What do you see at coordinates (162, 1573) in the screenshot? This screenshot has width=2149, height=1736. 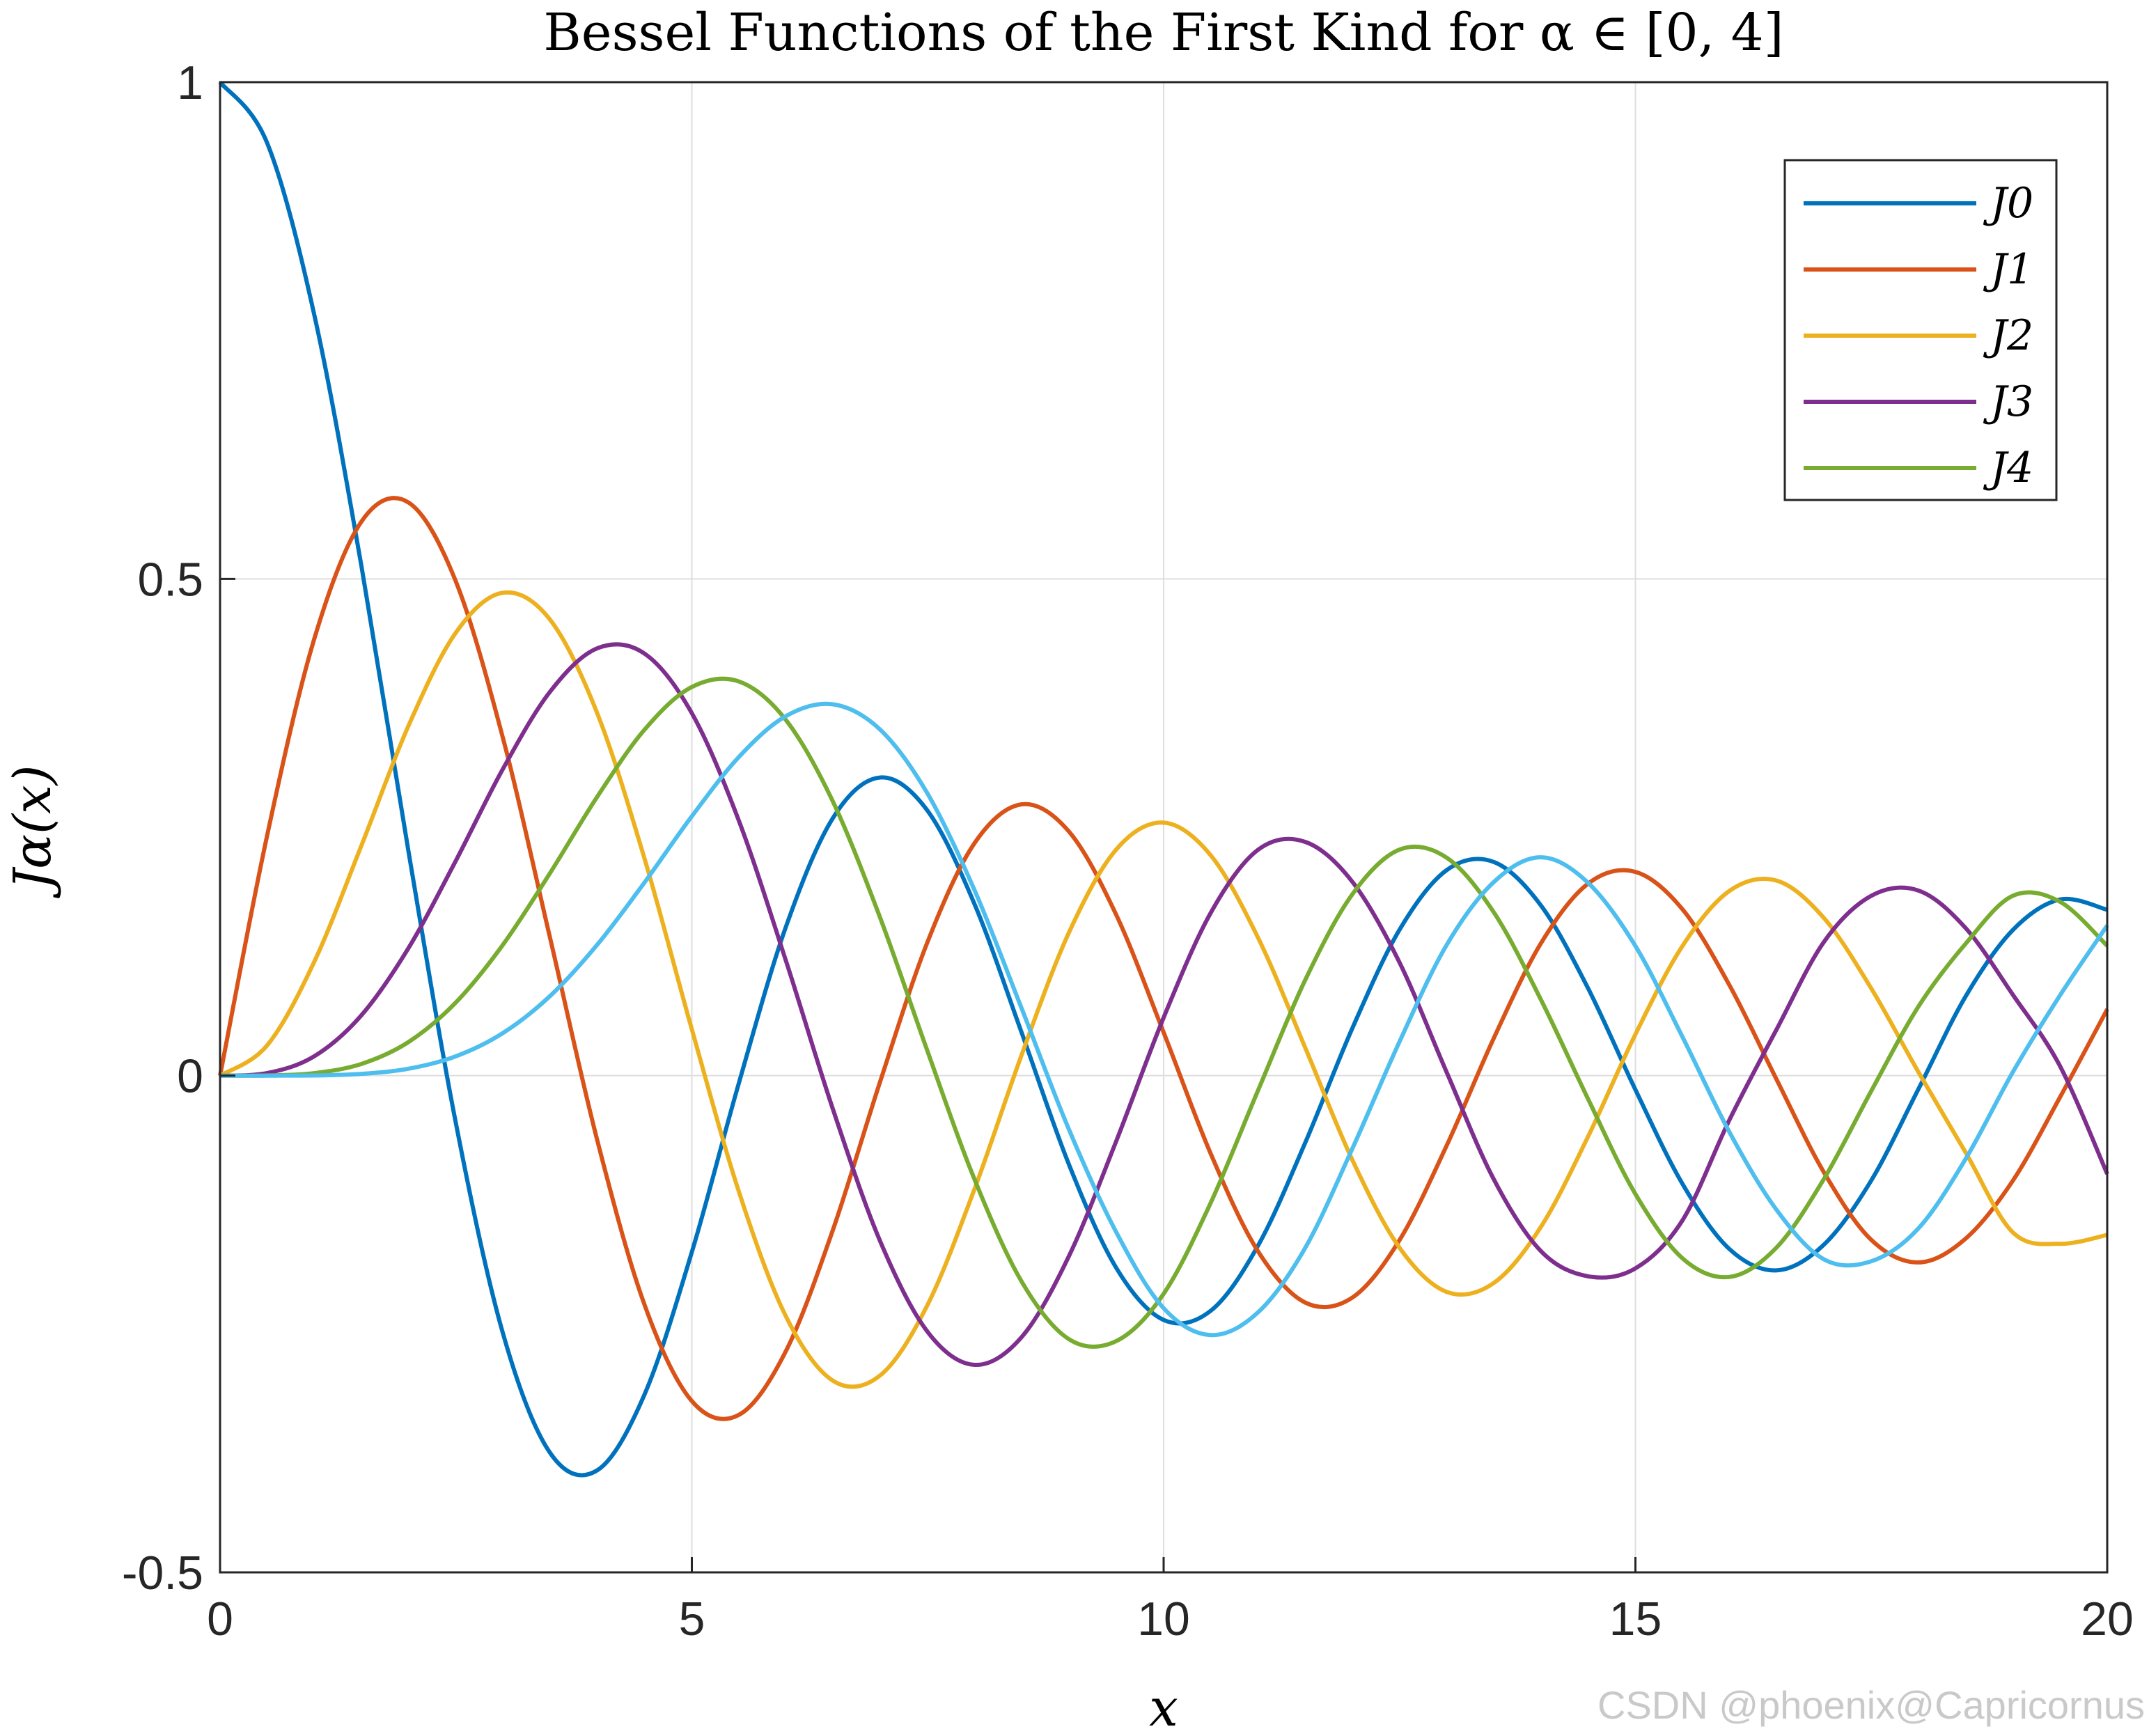 I see `y-tick-label-0: -0.5` at bounding box center [162, 1573].